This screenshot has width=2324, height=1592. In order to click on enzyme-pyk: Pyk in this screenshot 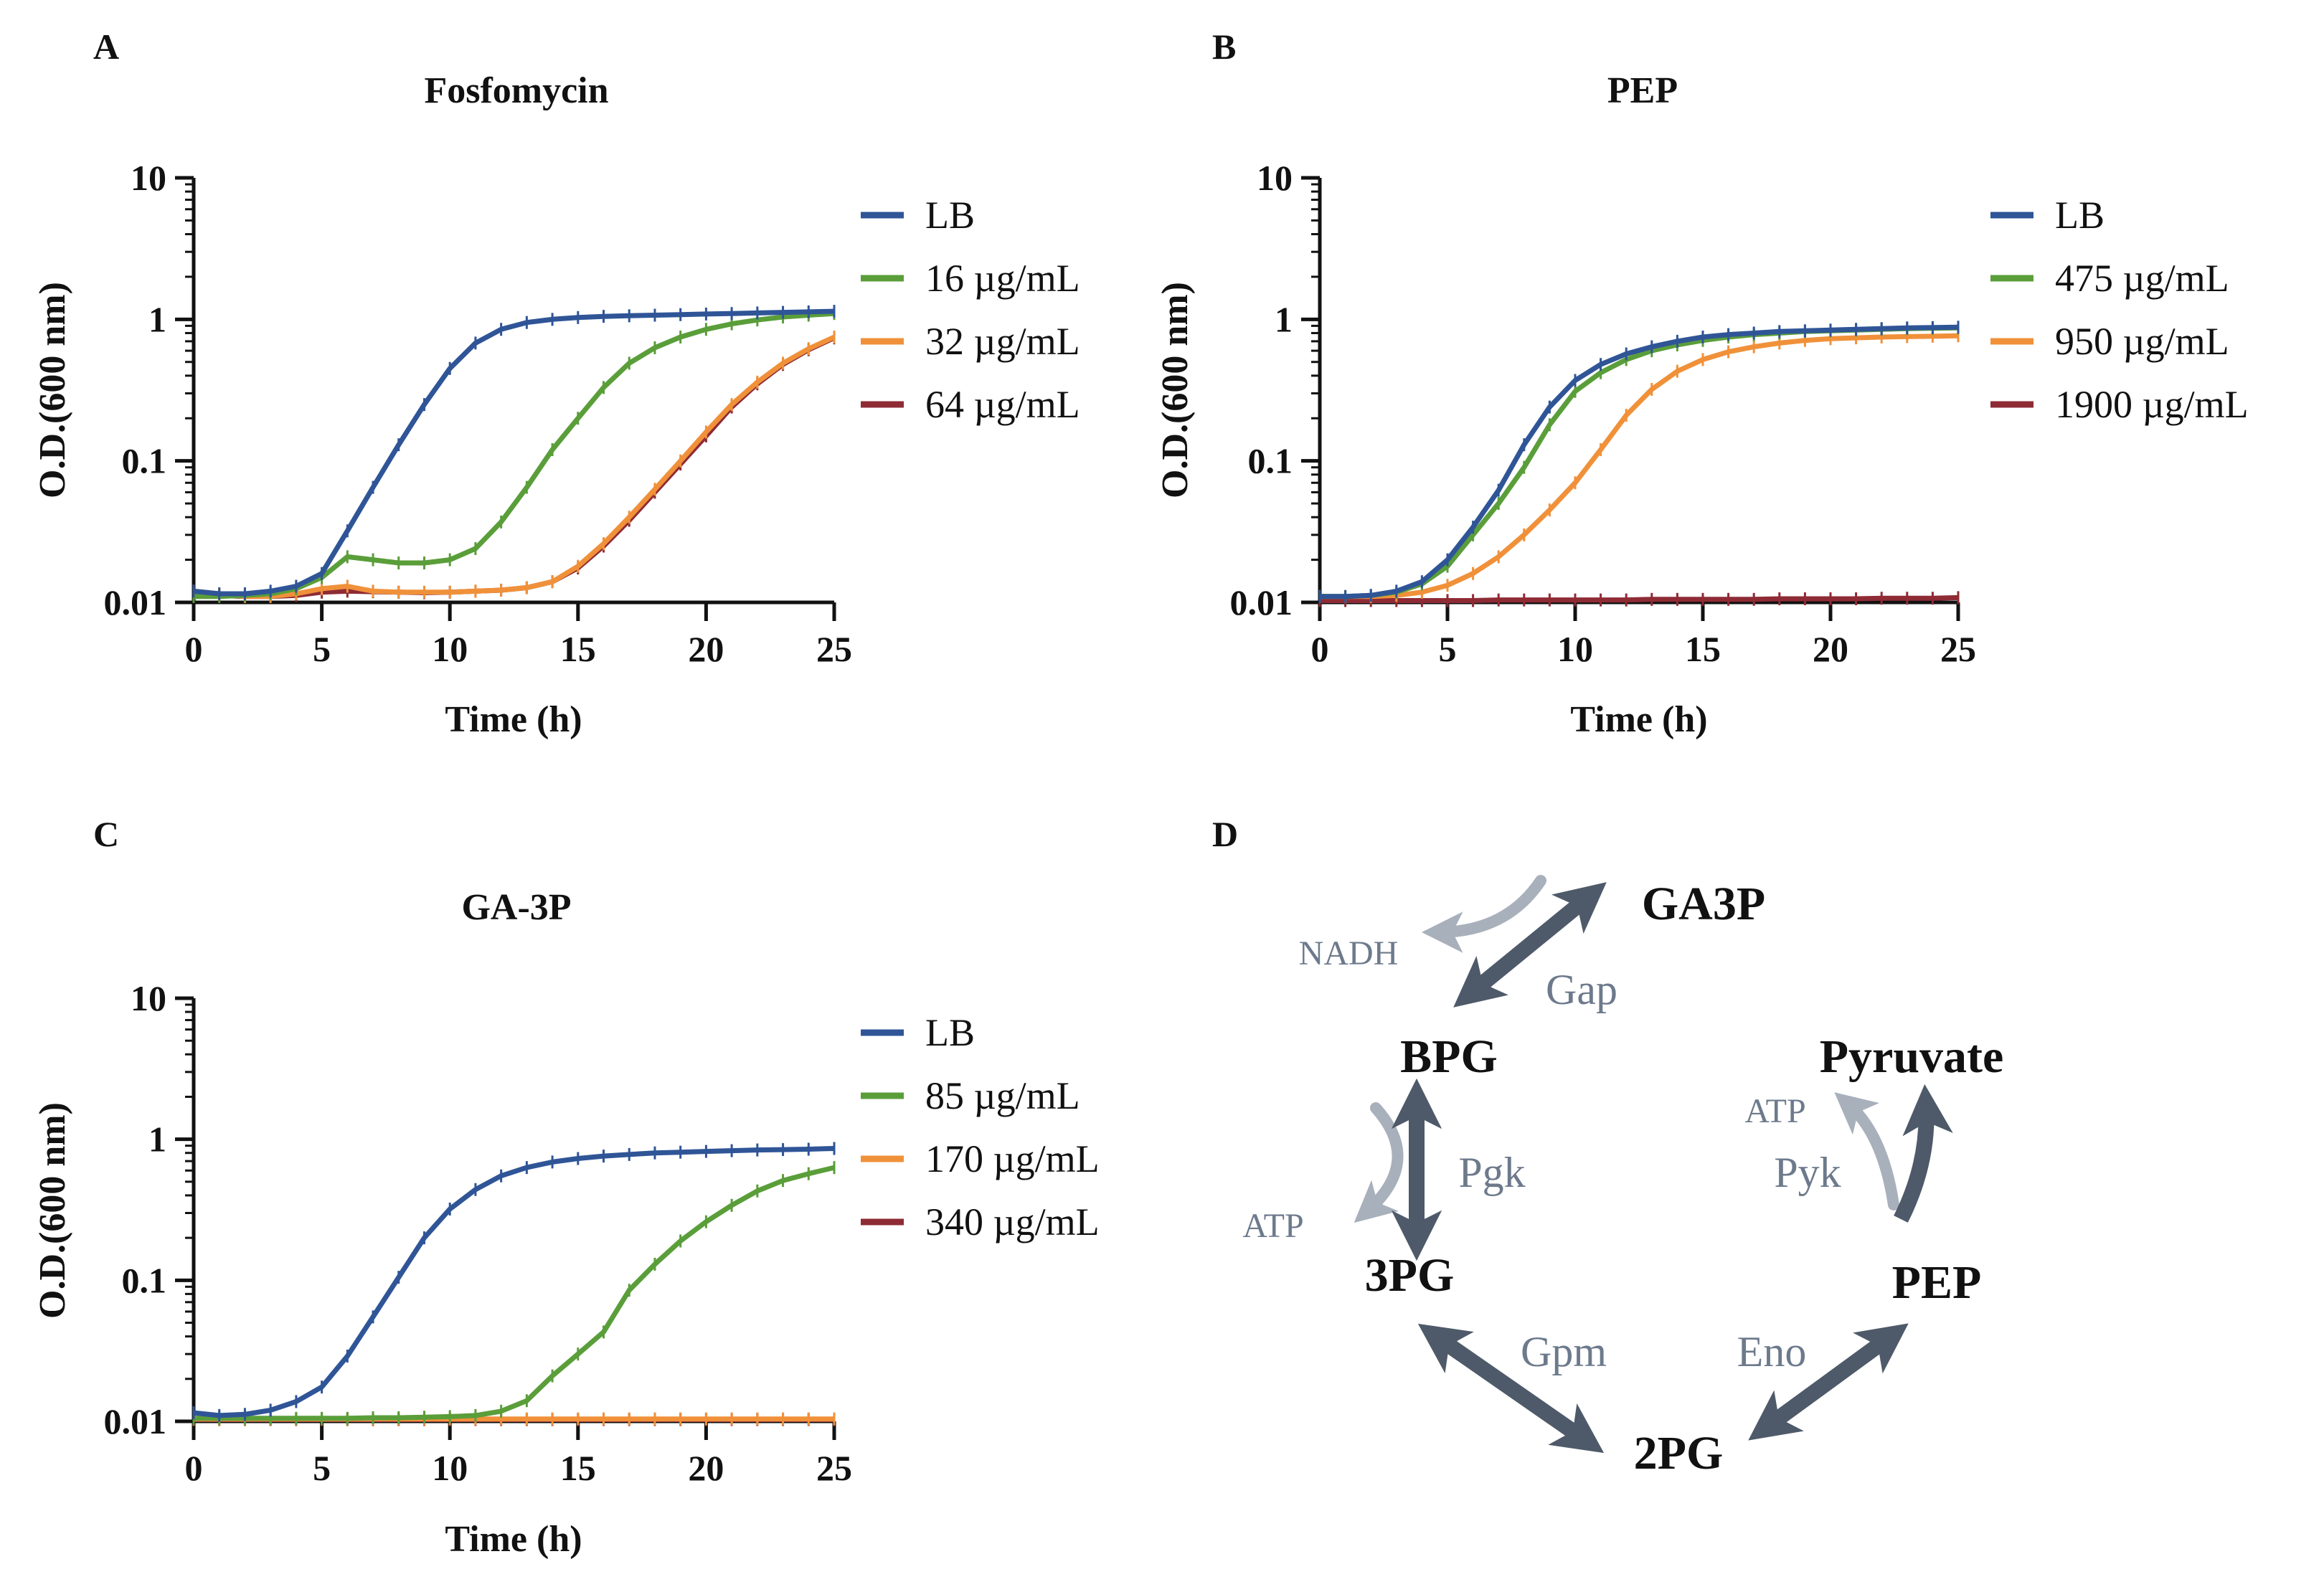, I will do `click(1807, 1172)`.